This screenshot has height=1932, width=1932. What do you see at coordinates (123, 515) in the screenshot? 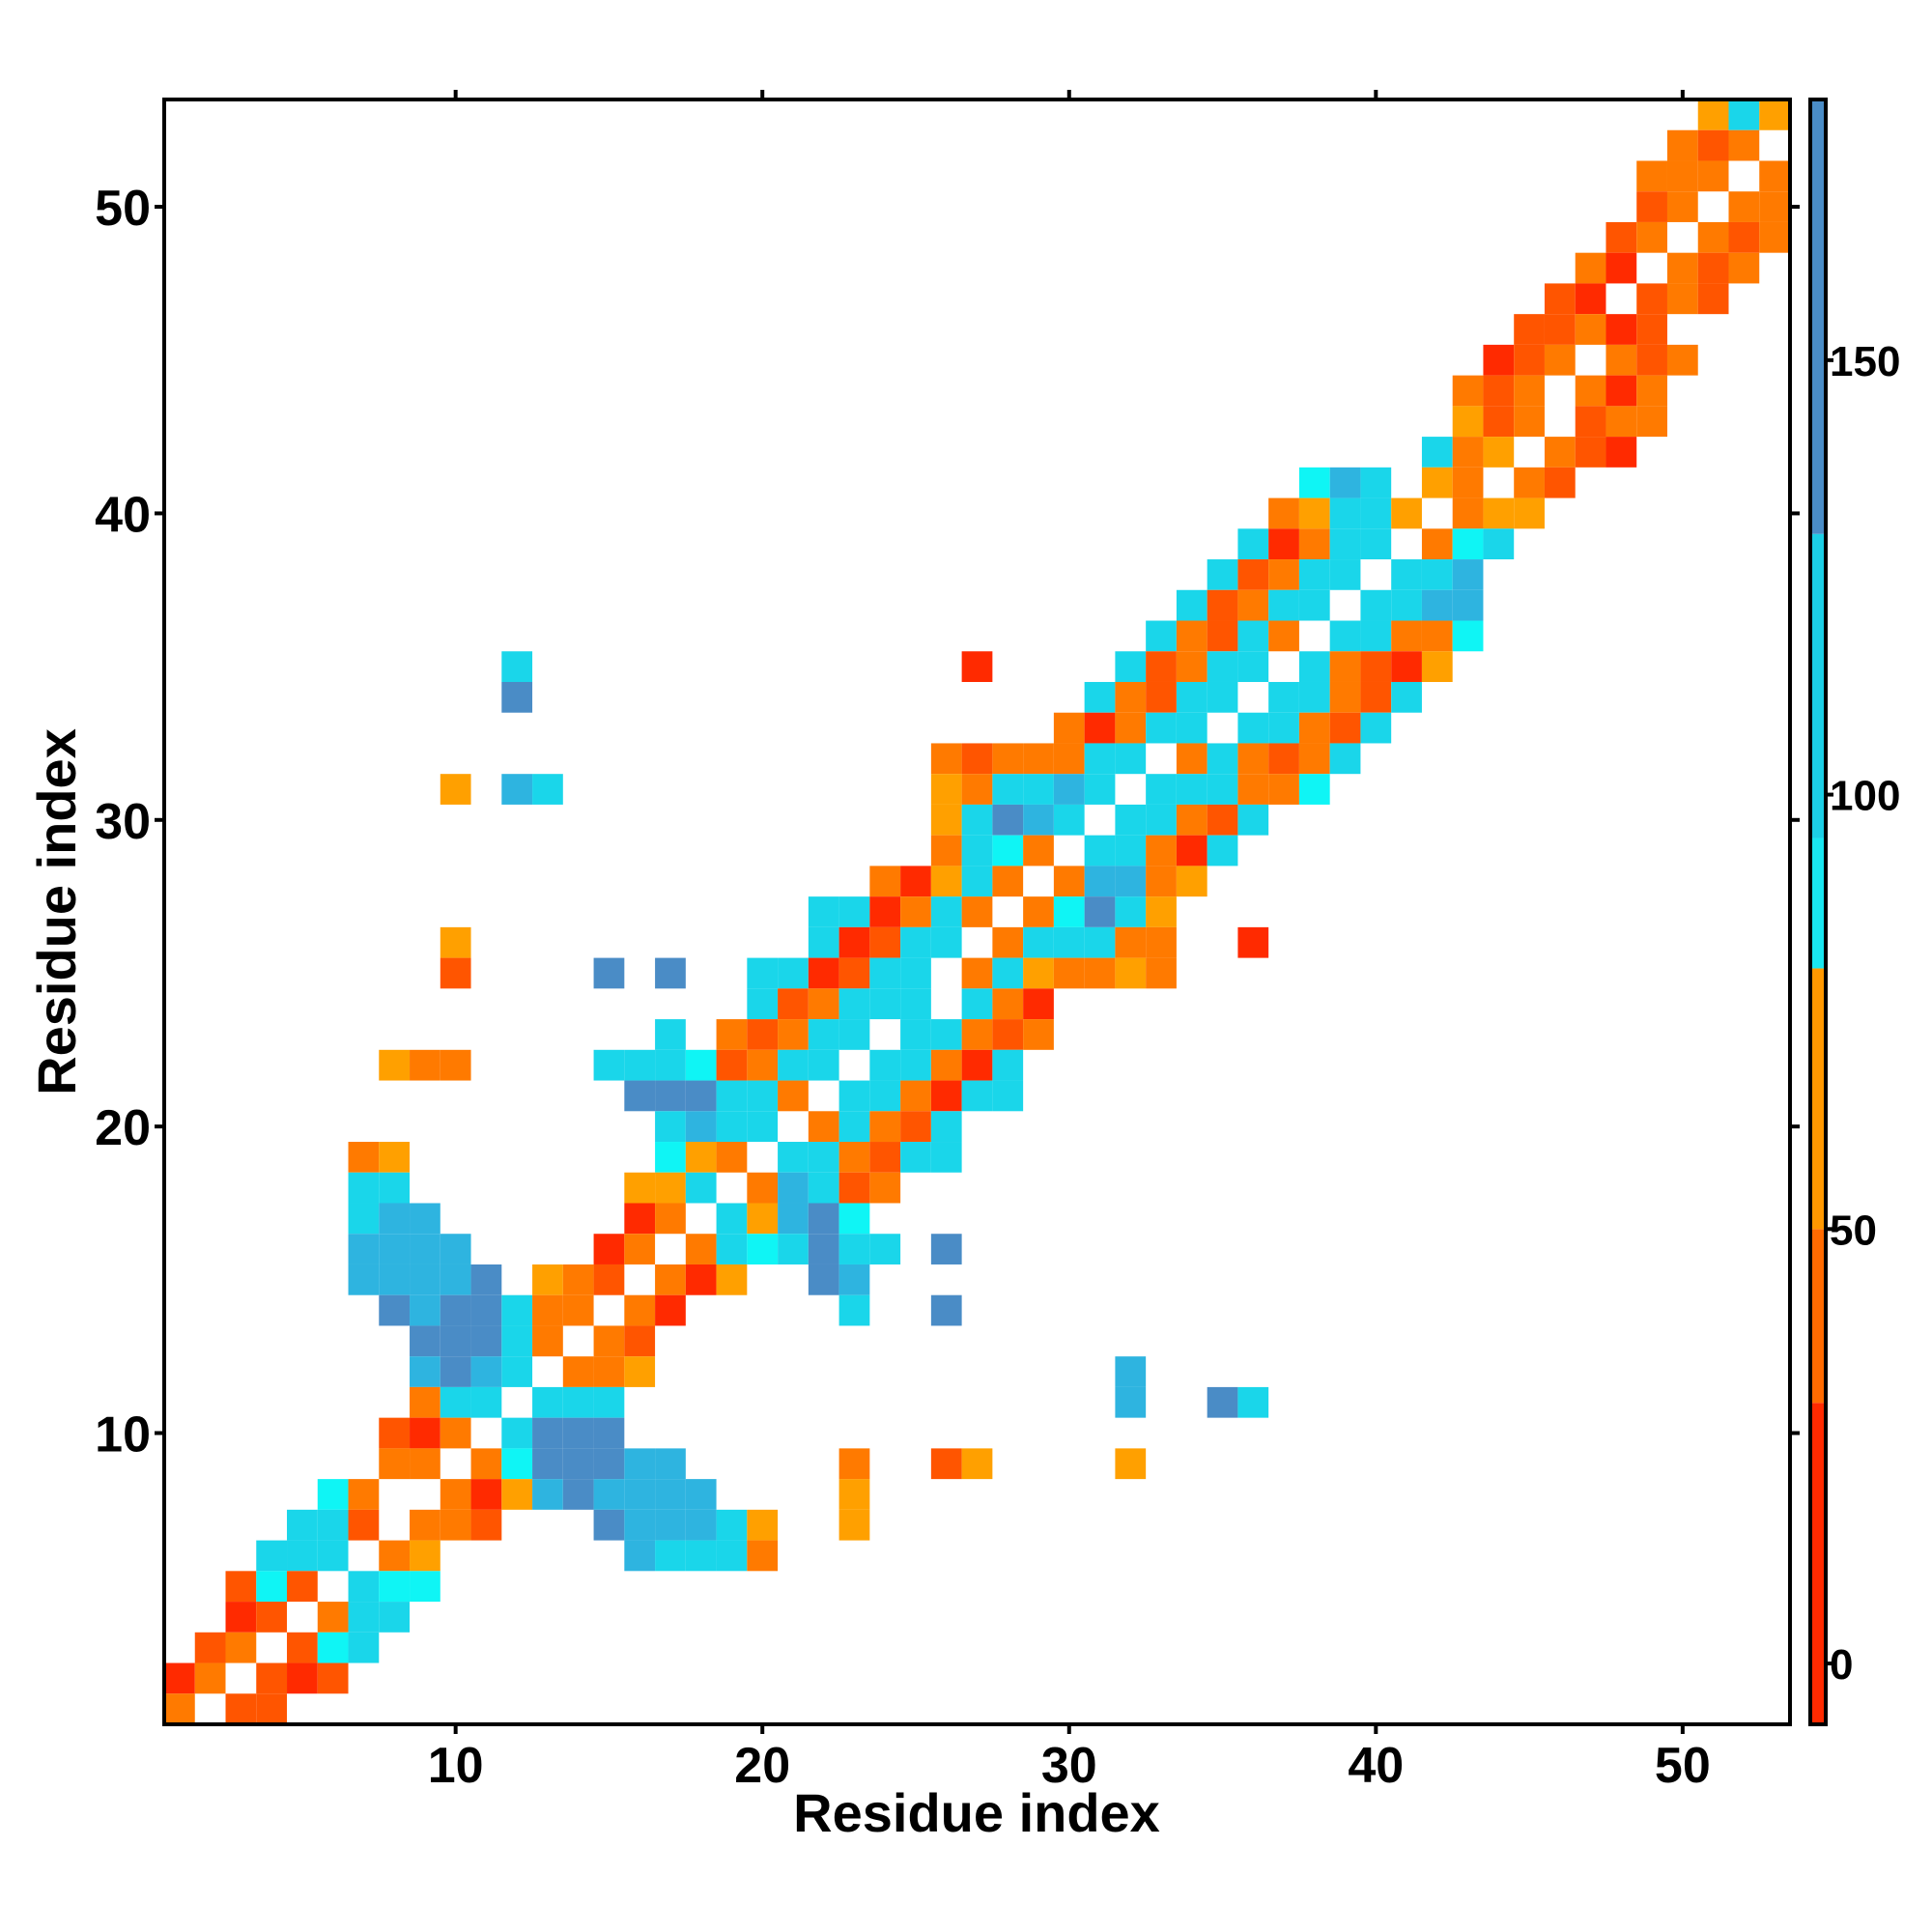
I see `y-tick-label: 40` at bounding box center [123, 515].